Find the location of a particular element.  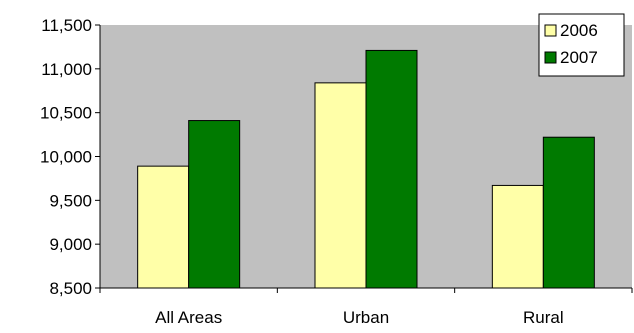

x-tick-label: Rural is located at coordinates (543, 317).